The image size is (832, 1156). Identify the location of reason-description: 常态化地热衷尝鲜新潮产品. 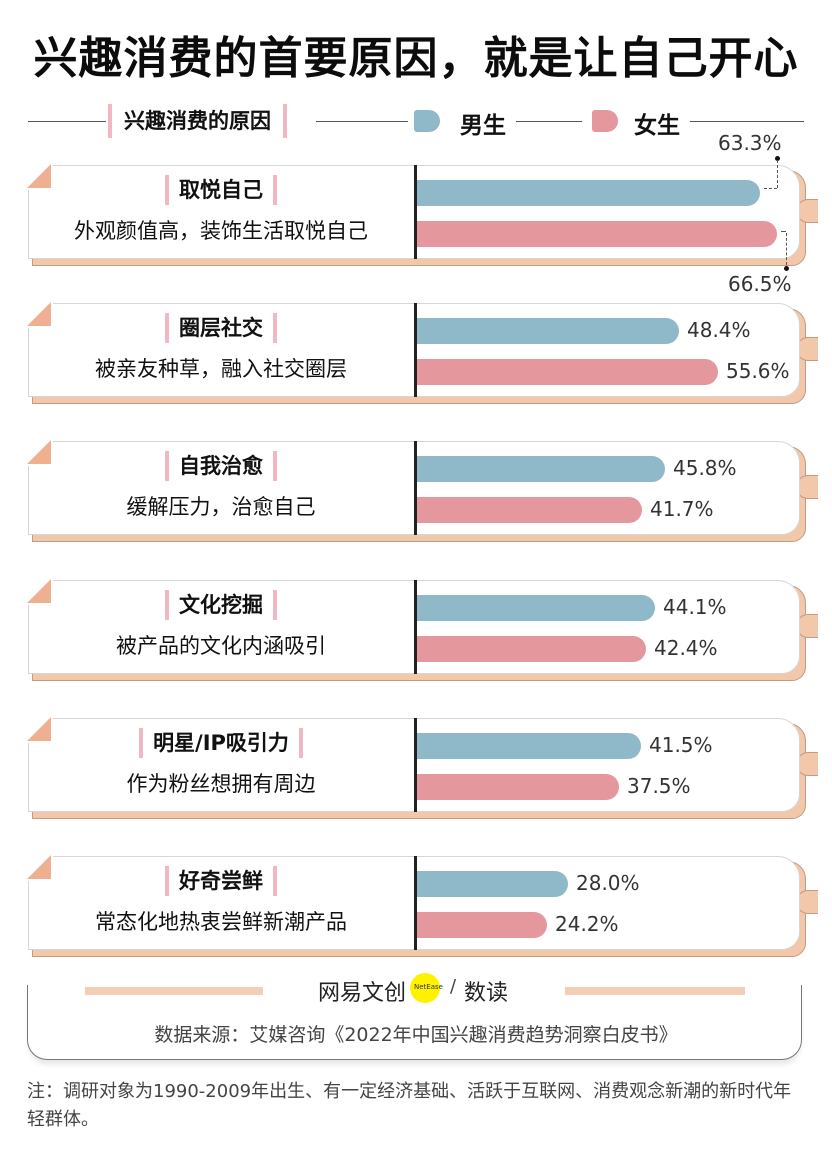
(221, 922).